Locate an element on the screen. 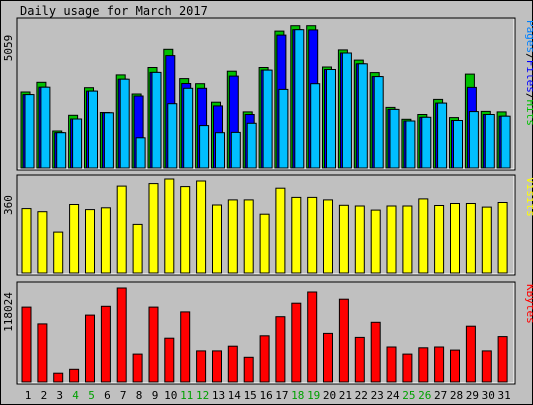 Image resolution: width=533 pixels, height=405 pixels. x-tick-label: 15 is located at coordinates (250, 395).